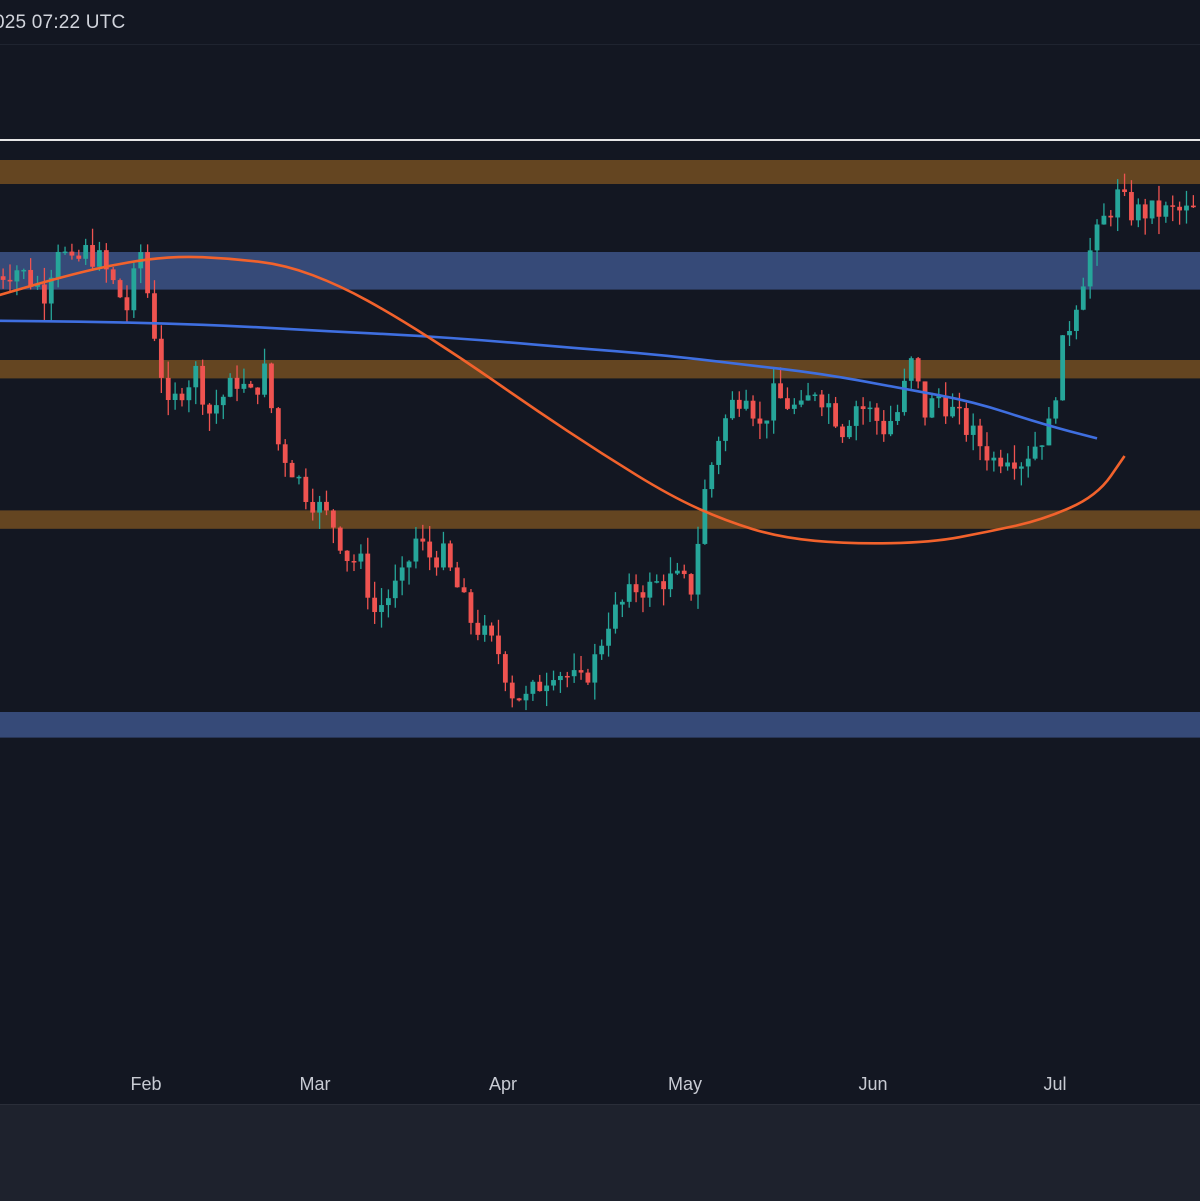  I want to click on chart-footer, so click(600, 1152).